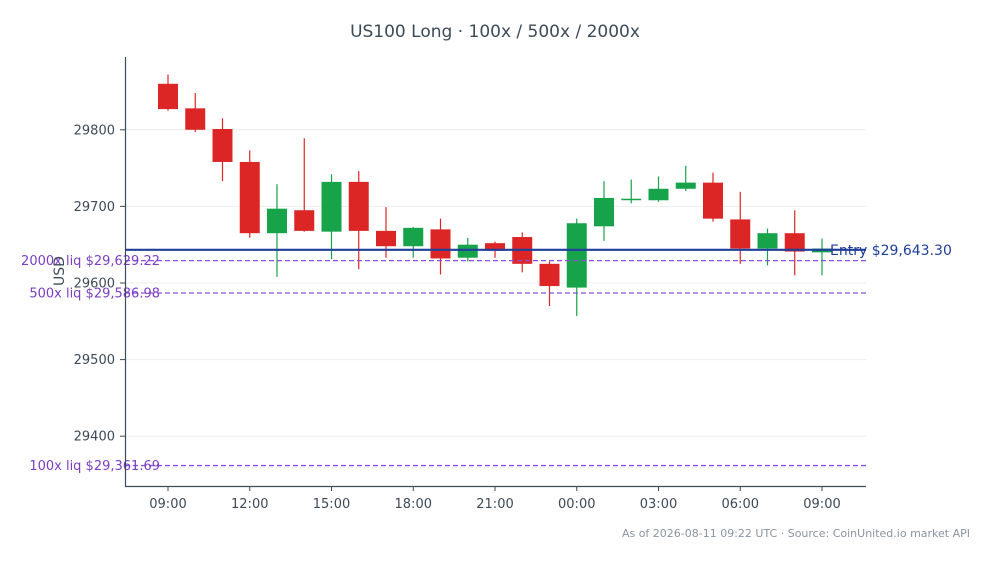  I want to click on y-tick-label: 29600, so click(94, 283).